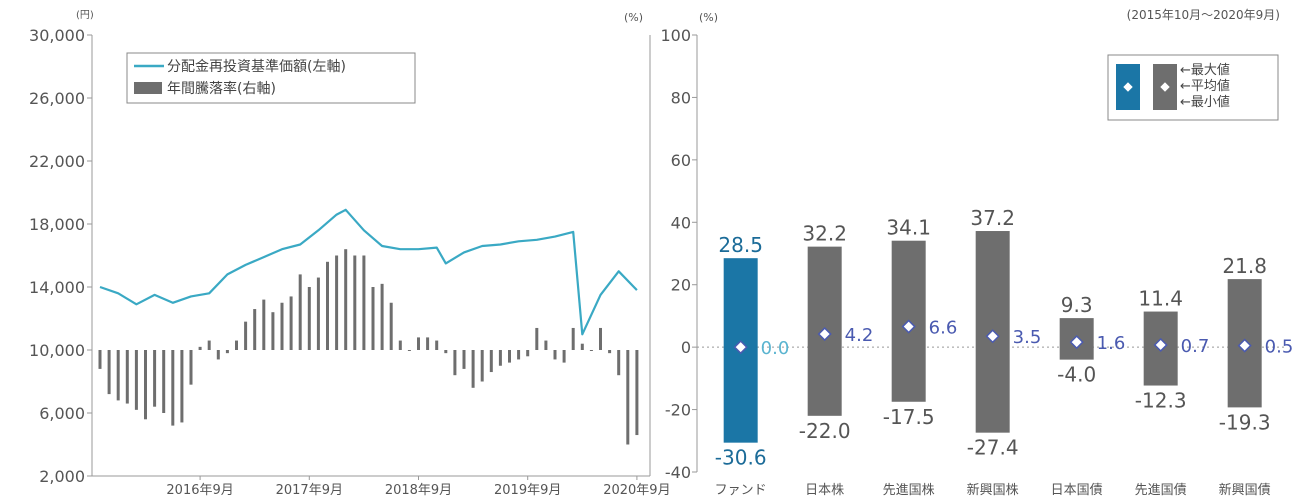 This screenshot has height=504, width=1297. What do you see at coordinates (1161, 401) in the screenshot?
I see `min-value-label: -12.3` at bounding box center [1161, 401].